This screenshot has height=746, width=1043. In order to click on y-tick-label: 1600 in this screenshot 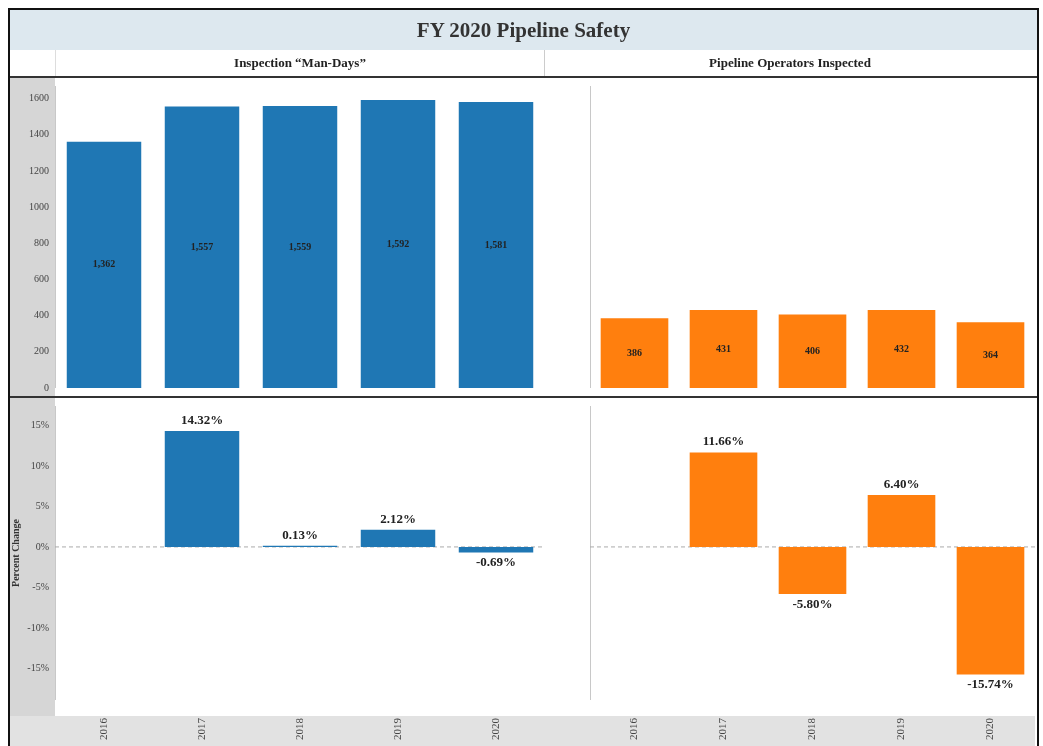, I will do `click(39, 98)`.